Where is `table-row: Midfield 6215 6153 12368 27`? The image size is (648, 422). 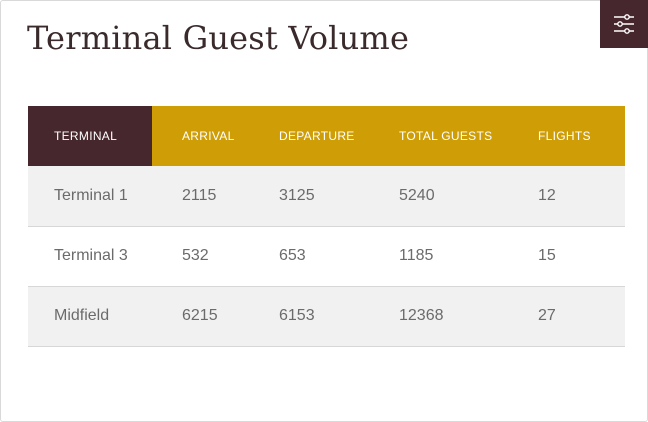
table-row: Midfield 6215 6153 12368 27 is located at coordinates (326, 316).